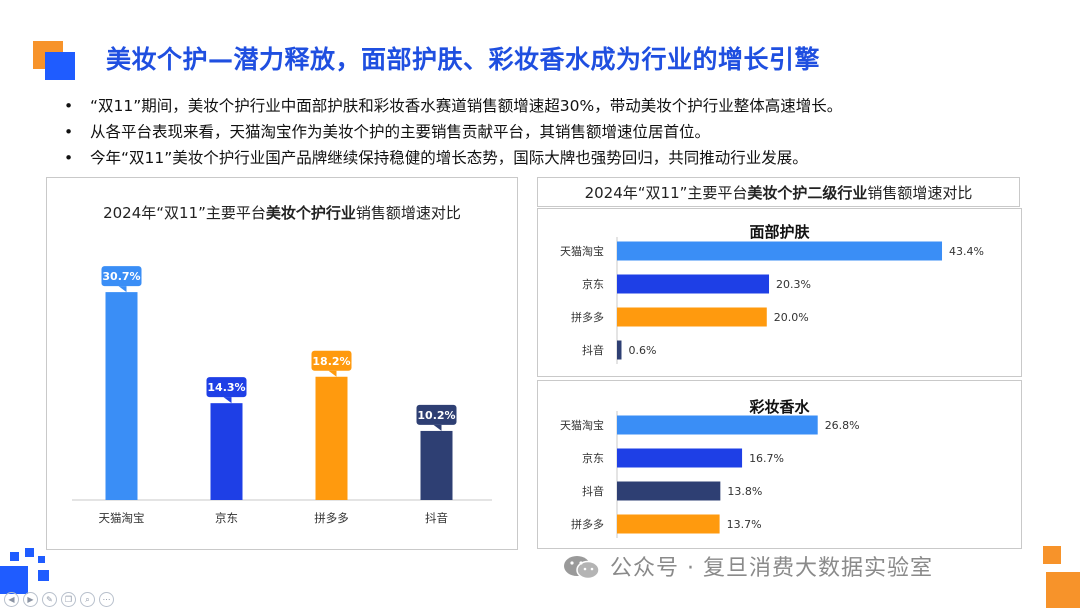 This screenshot has height=608, width=1080. I want to click on data-label: 18.2%, so click(331, 361).